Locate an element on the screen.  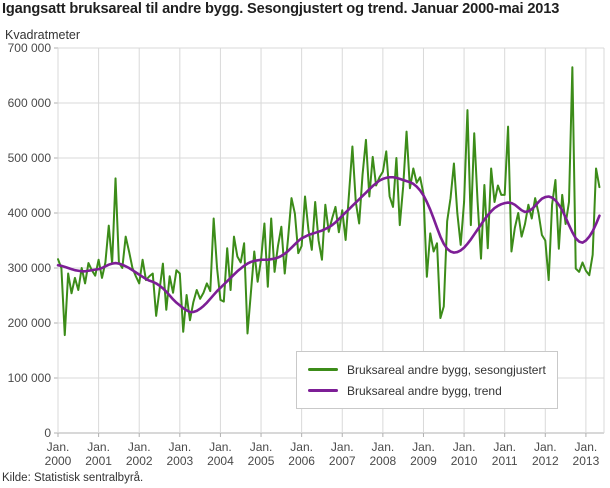
y-tick-label: 600 000 is located at coordinates (30, 103).